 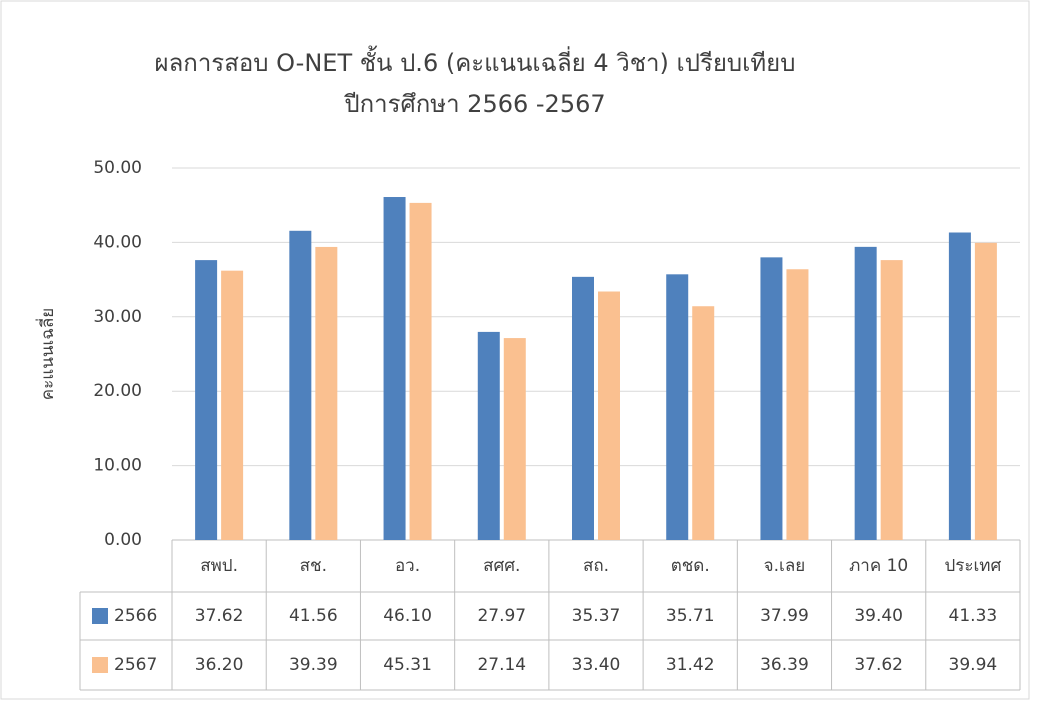 What do you see at coordinates (784, 616) in the screenshot?
I see `table-value: 37.99` at bounding box center [784, 616].